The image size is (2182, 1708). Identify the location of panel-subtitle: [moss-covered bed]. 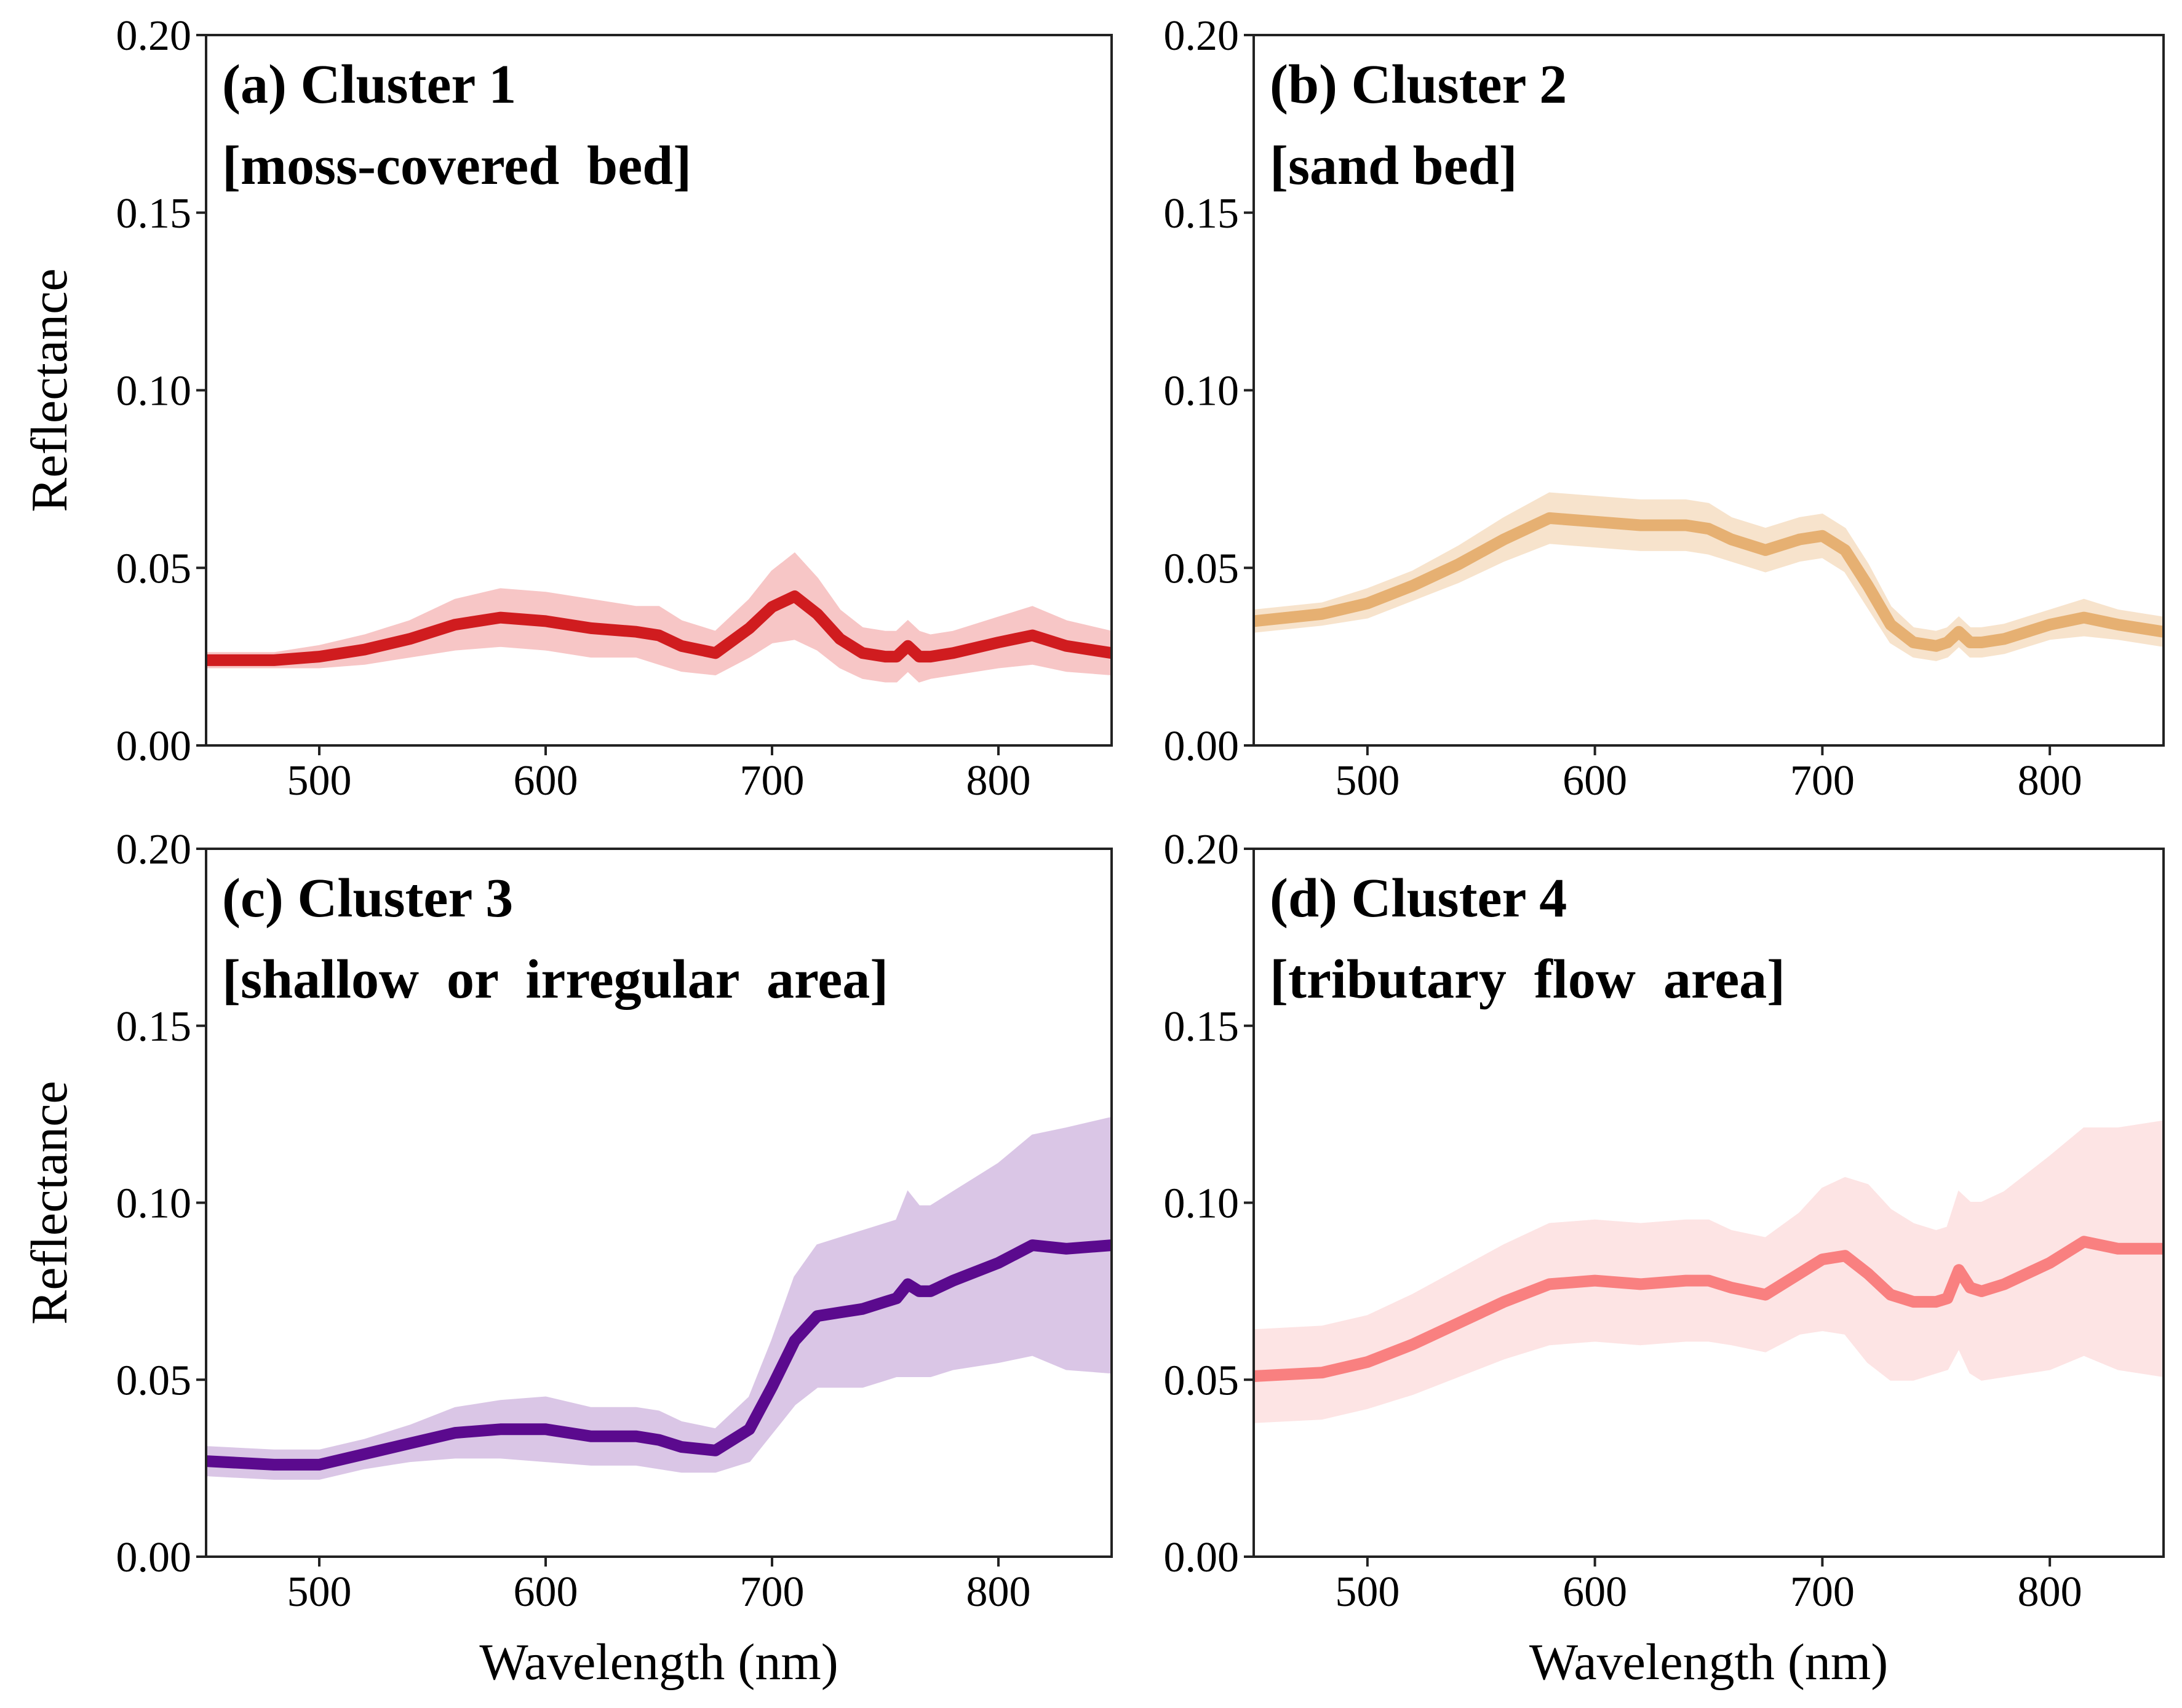
(456, 165).